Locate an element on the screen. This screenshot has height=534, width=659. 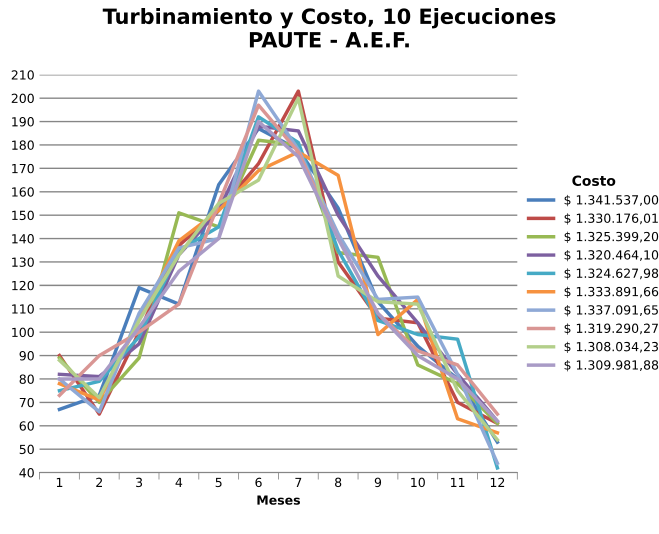
y-tick-label: 100 is located at coordinates (23, 333).